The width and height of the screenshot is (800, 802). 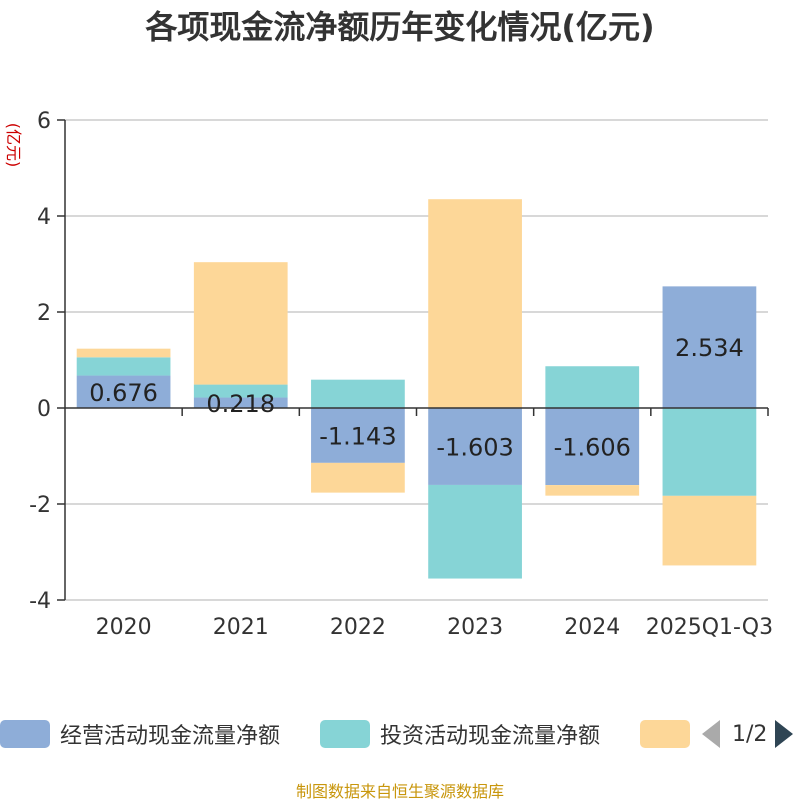 I want to click on data-label-2021: 0.218, so click(x=240, y=404).